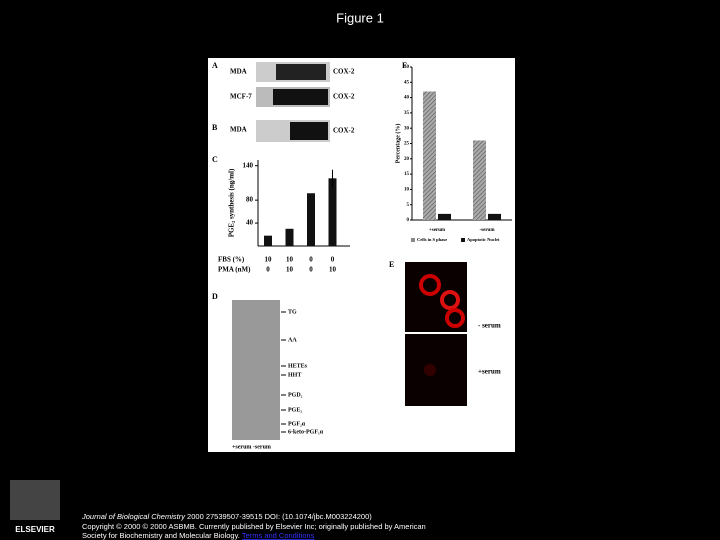 This screenshot has height=540, width=720. What do you see at coordinates (35, 500) in the screenshot?
I see `logo-tree` at bounding box center [35, 500].